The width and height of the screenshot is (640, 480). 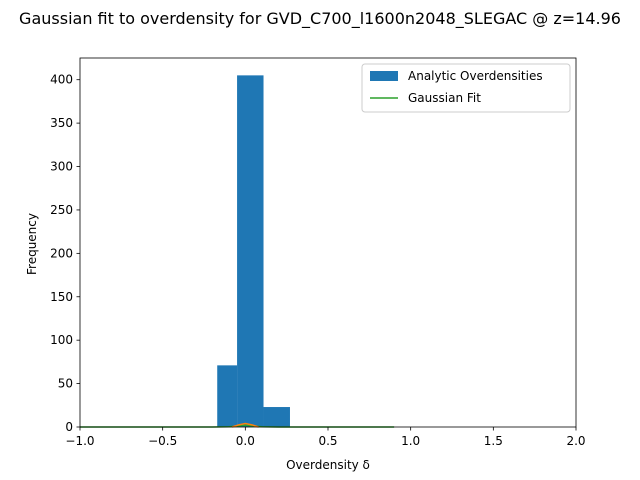 What do you see at coordinates (79, 441) in the screenshot?
I see `x-tick-label: −1.0` at bounding box center [79, 441].